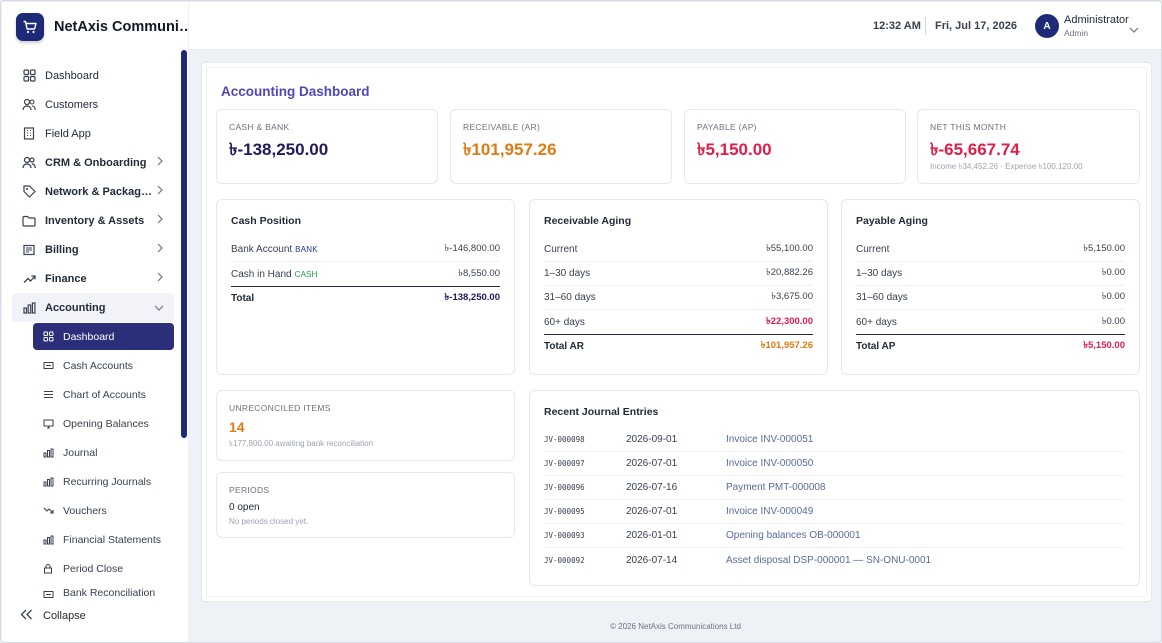 This screenshot has width=1162, height=643. I want to click on journal-id: JV-000096, so click(564, 487).